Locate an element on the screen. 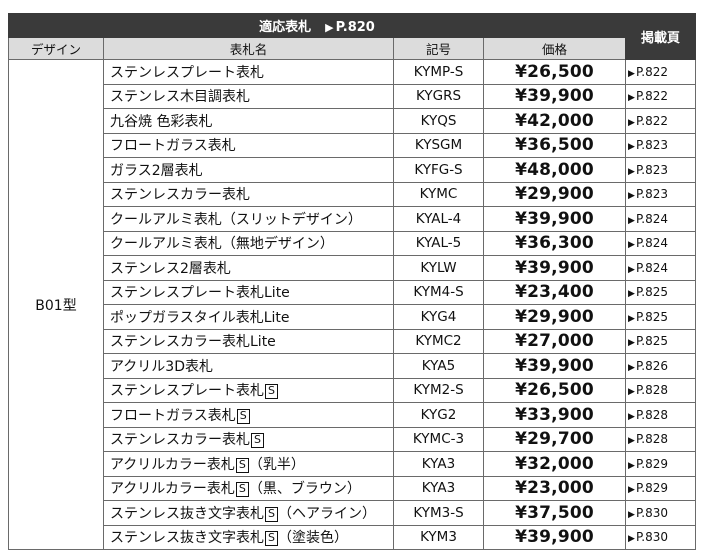 The width and height of the screenshot is (710, 550). table-row: ステンレスカラー表札 S KYMC-3 ¥29,700 ▶P.828 is located at coordinates (353, 439).